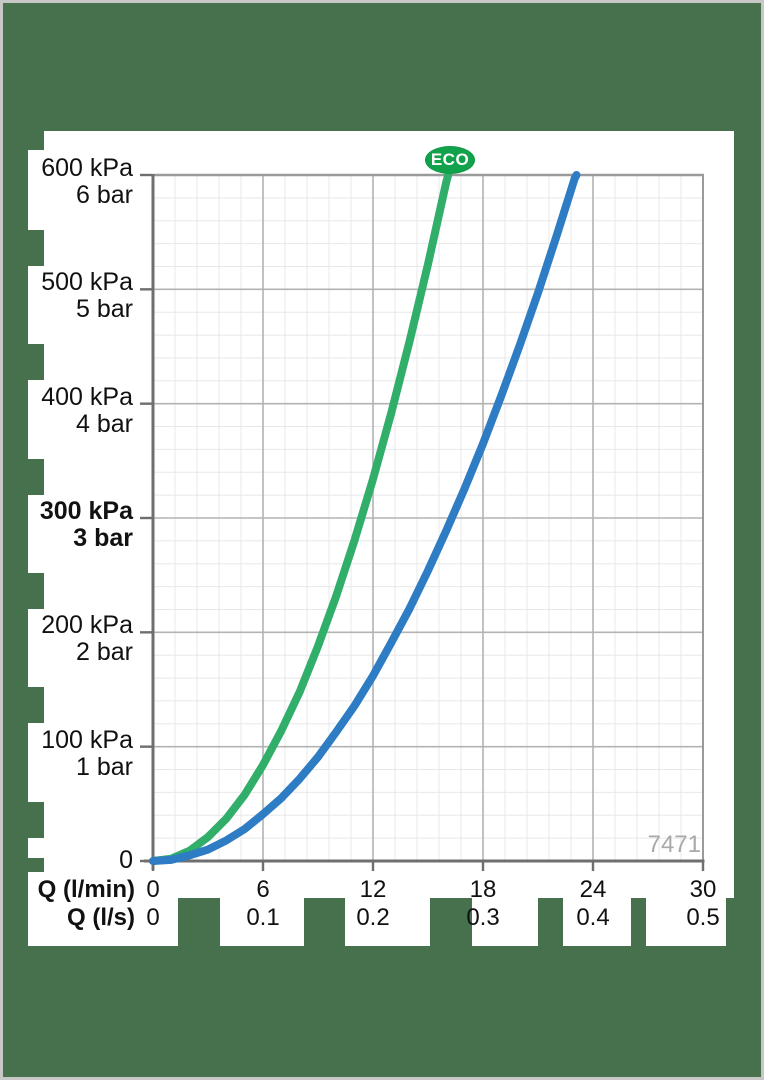  What do you see at coordinates (87, 753) in the screenshot?
I see `y-tick-label: 100 kPa 1 bar` at bounding box center [87, 753].